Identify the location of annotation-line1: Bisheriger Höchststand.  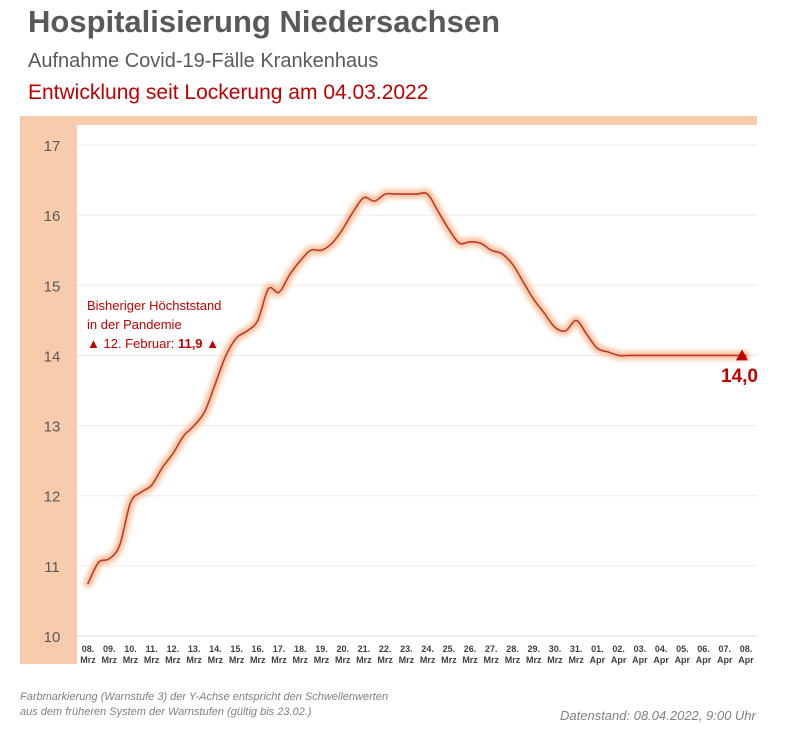
(154, 305).